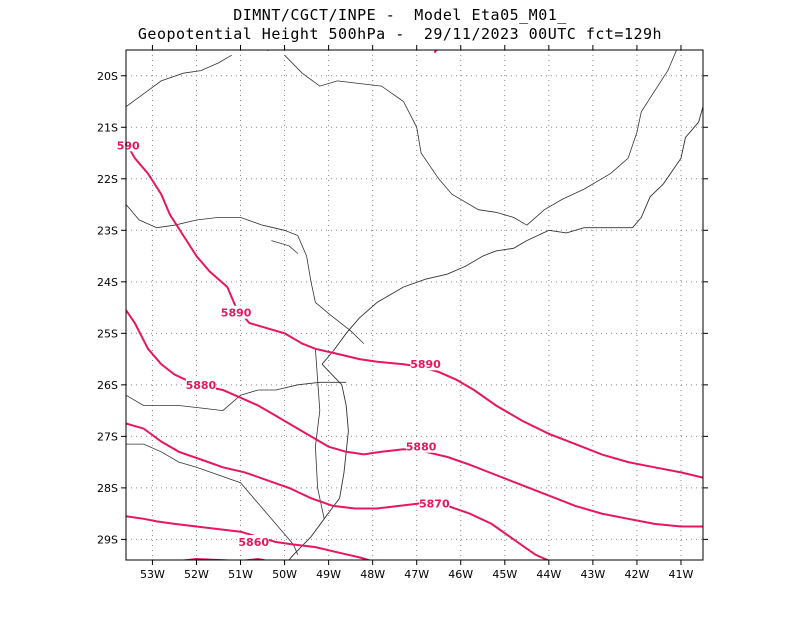 The width and height of the screenshot is (800, 618). Describe the element at coordinates (107, 385) in the screenshot. I see `lat-tick-label: 26S` at that location.